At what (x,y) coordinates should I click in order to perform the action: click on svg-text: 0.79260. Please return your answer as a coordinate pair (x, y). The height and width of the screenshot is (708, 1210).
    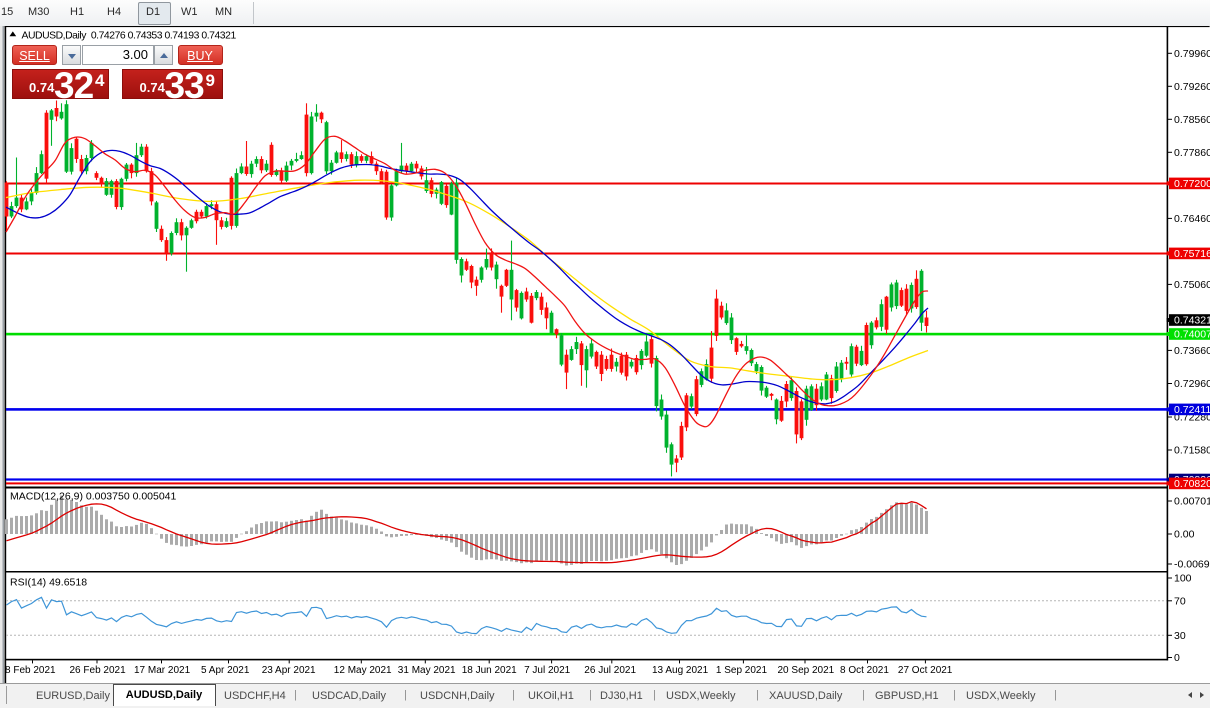
    Looking at the image, I should click on (1192, 87).